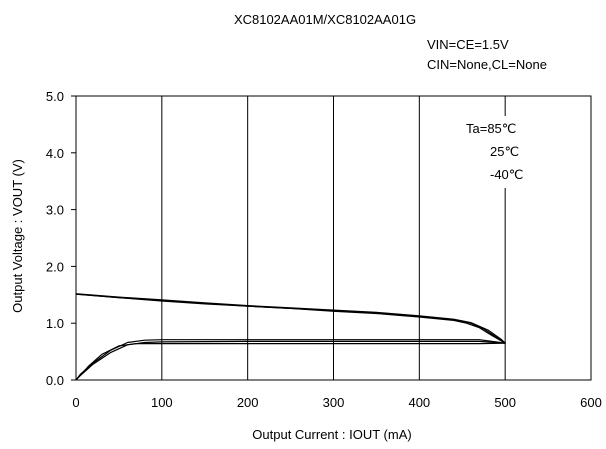 Image resolution: width=606 pixels, height=449 pixels. I want to click on y-tick-label: 4.0, so click(55, 153).